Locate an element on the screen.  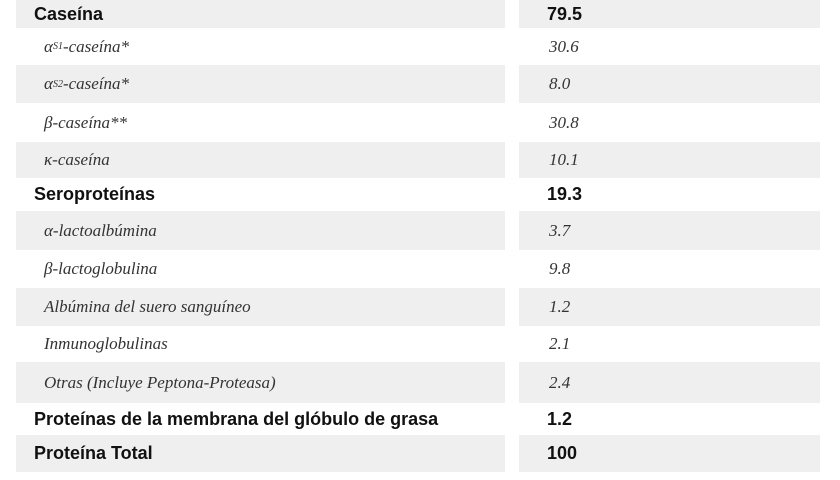
value-cell: 30.6 is located at coordinates (669, 46).